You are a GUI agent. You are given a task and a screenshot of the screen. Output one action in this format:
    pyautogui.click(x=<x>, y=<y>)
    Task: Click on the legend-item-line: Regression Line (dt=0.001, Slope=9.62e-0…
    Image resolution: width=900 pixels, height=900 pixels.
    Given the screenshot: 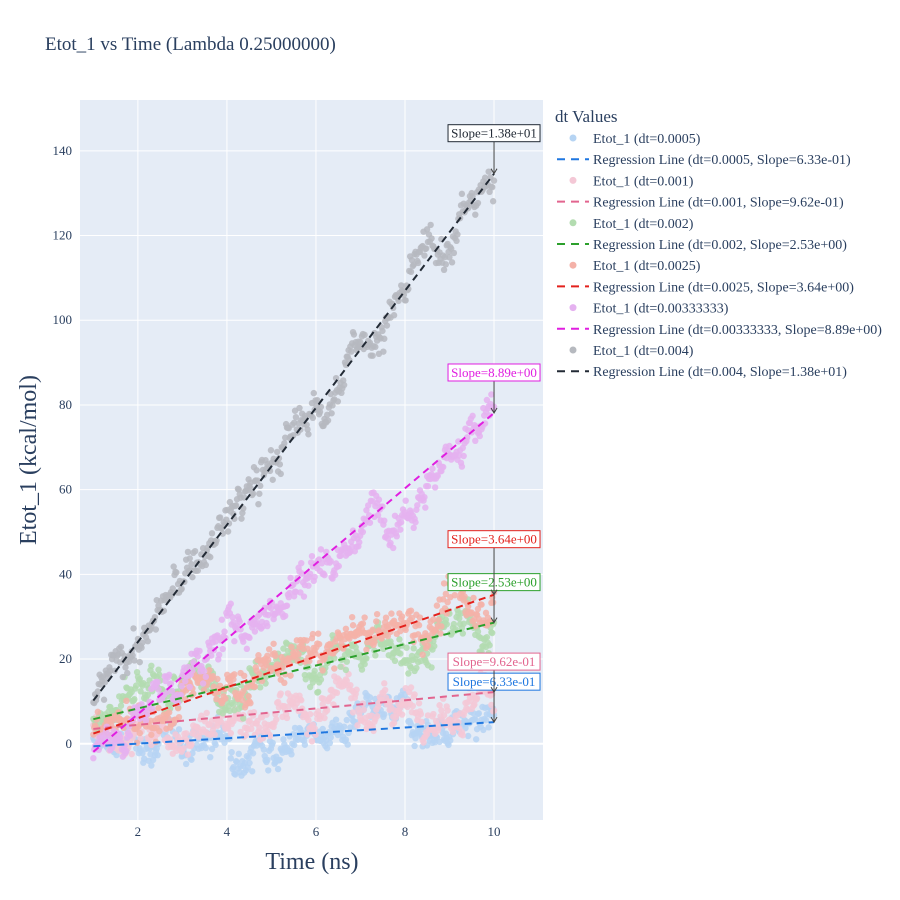 What is the action you would take?
    pyautogui.click(x=700, y=203)
    